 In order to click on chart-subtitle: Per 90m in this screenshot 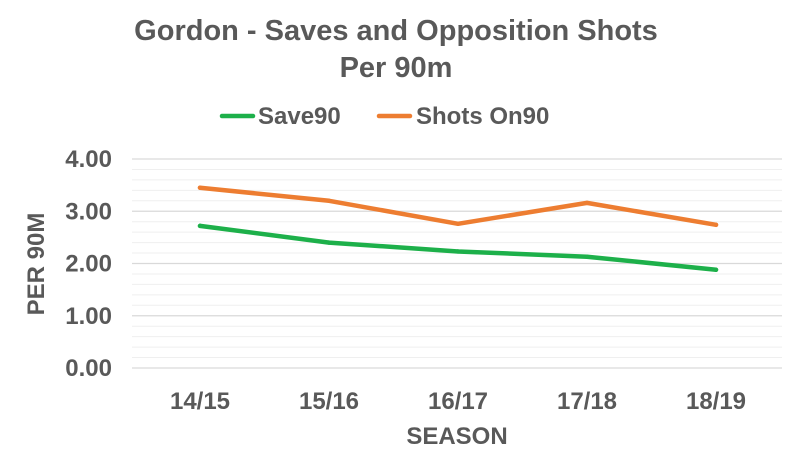, I will do `click(396, 68)`.